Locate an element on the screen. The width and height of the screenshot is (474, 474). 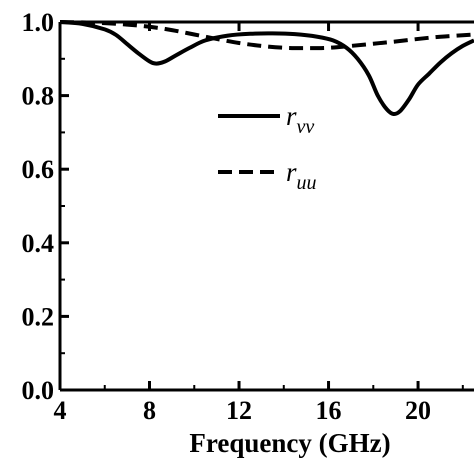
x-tick-label: 4 is located at coordinates (60, 410).